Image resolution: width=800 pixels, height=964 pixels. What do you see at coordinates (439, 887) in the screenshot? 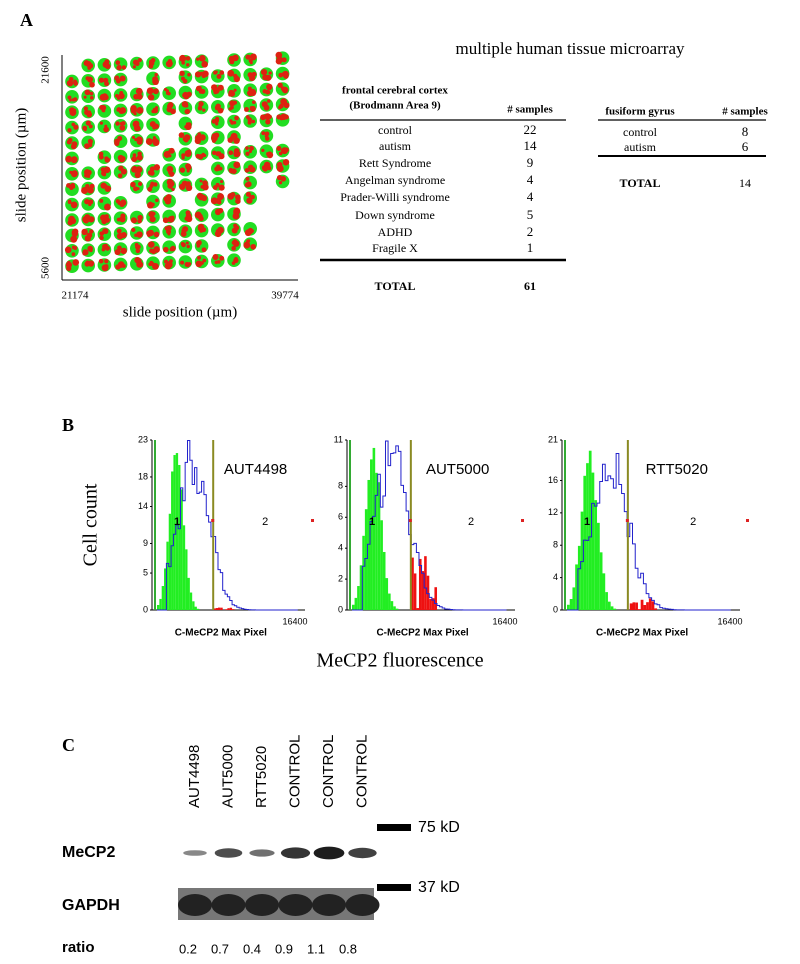
I see `marker-label: 37 kD` at bounding box center [439, 887].